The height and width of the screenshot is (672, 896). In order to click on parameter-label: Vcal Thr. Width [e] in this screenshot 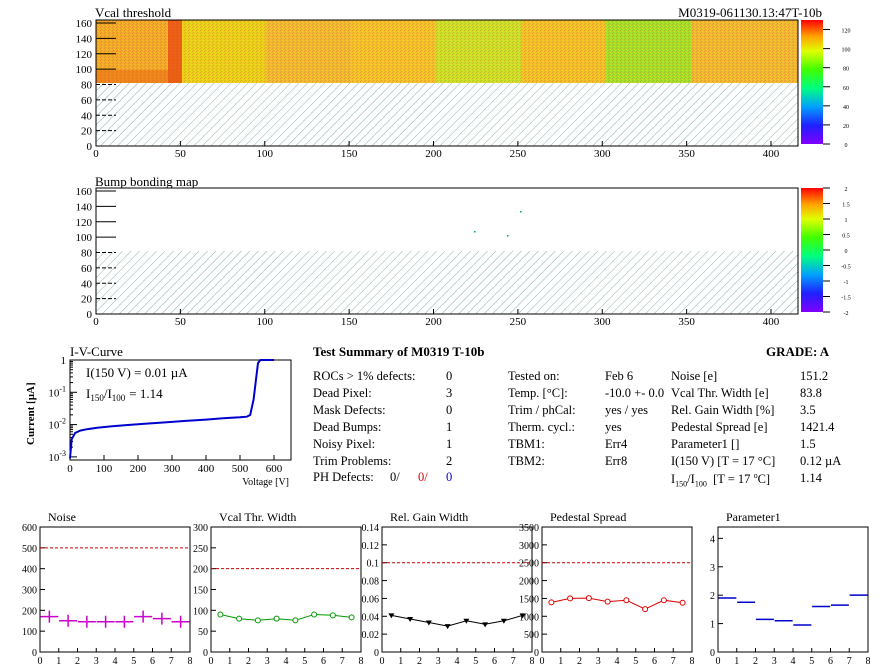, I will do `click(720, 393)`.